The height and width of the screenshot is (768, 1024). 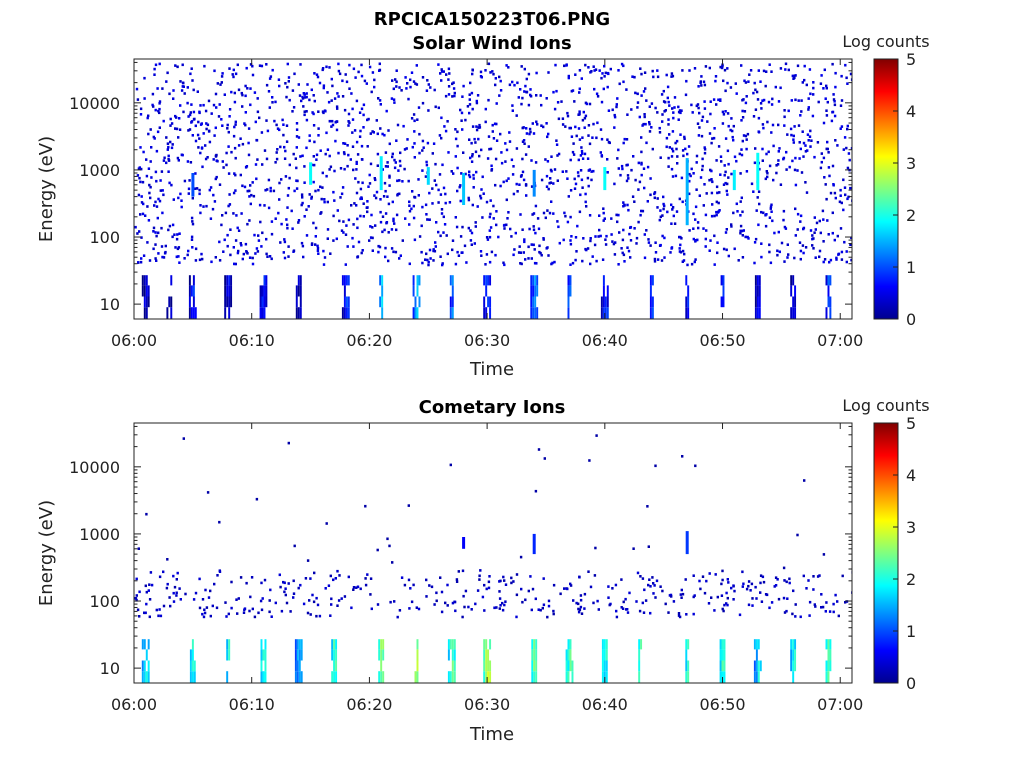 What do you see at coordinates (734, 180) in the screenshot?
I see `spike-cell` at bounding box center [734, 180].